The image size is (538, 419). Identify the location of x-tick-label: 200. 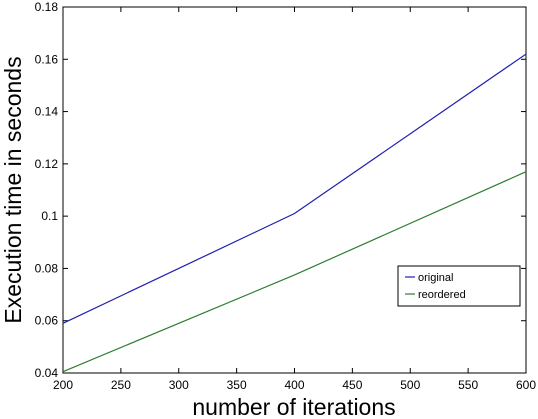
(63, 385).